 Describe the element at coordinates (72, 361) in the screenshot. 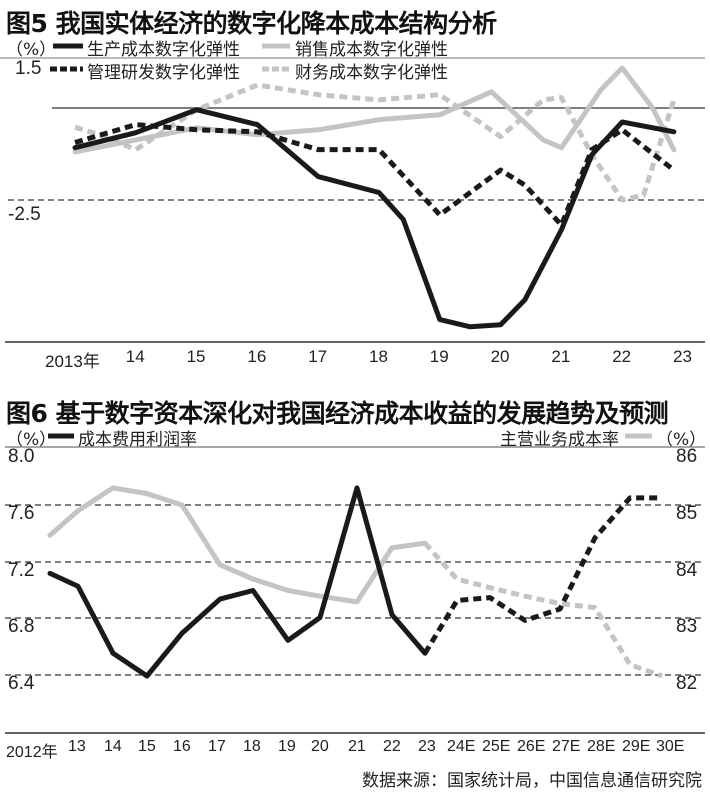

I see `fig5-xtick: 2013年` at that location.